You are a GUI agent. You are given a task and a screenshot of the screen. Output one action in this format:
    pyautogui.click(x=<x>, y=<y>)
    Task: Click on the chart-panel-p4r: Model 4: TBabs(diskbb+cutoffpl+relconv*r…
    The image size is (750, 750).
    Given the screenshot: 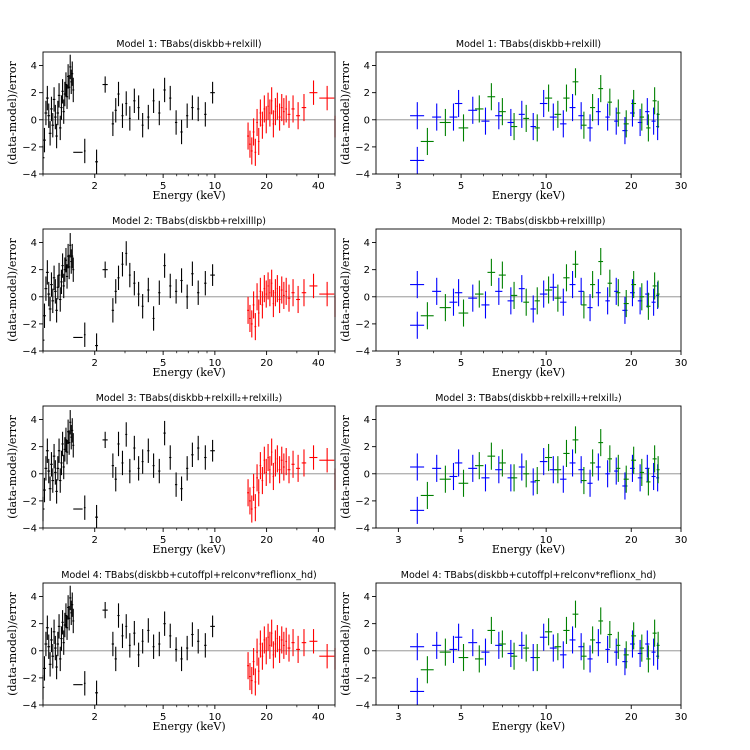 What is the action you would take?
    pyautogui.click(x=513, y=651)
    